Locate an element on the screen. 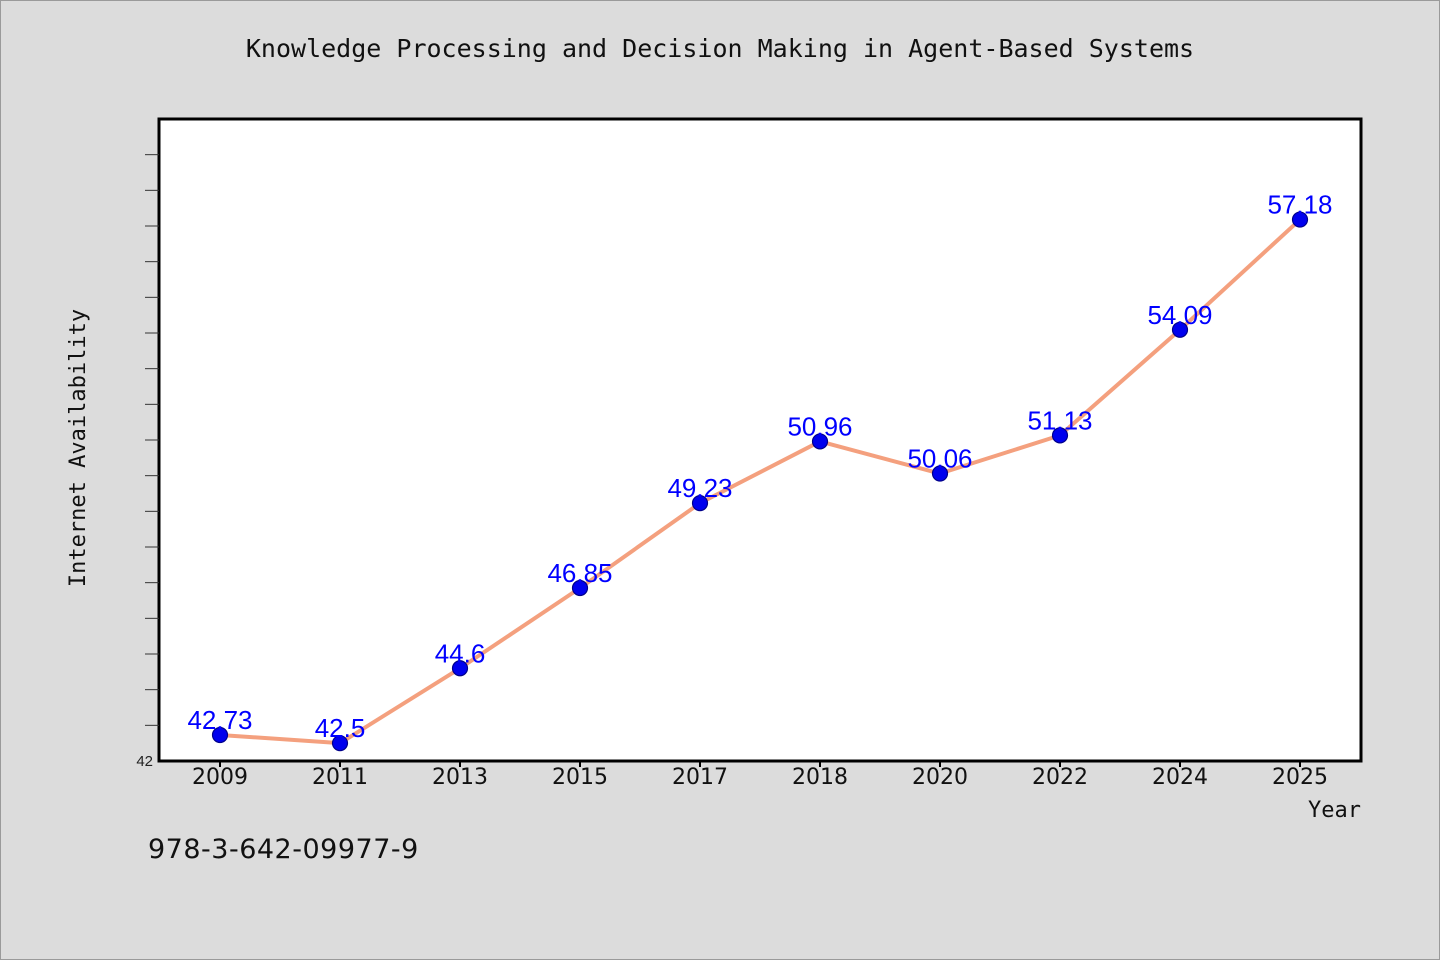 The image size is (1440, 960). x-tick-label: 2025 is located at coordinates (1300, 777).